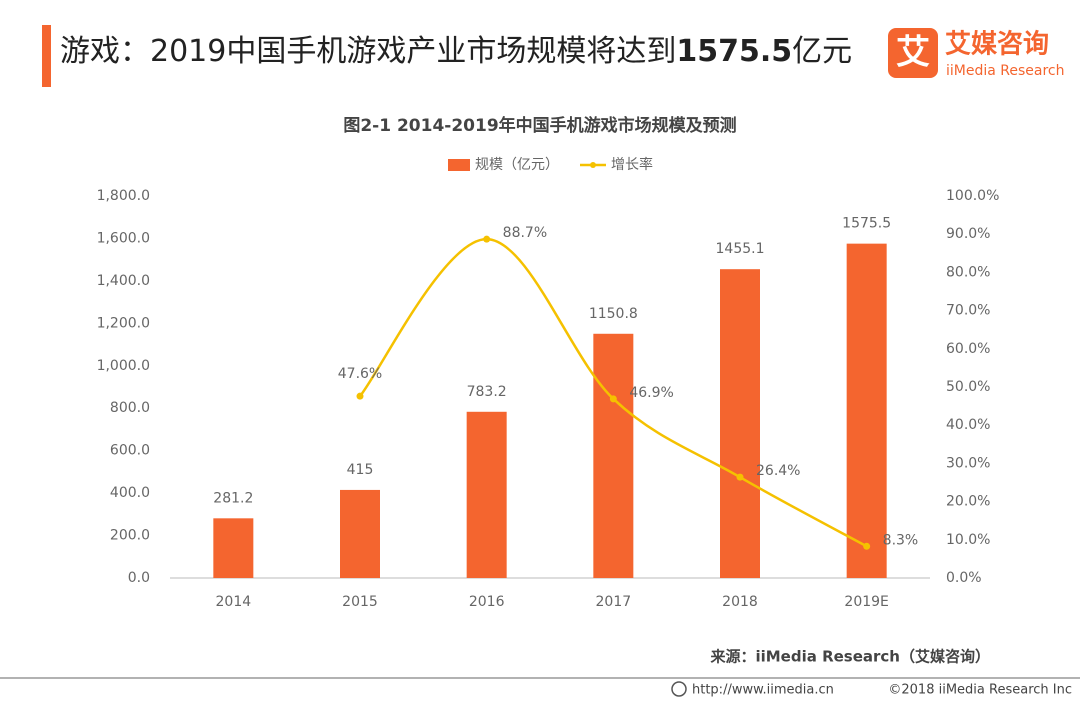 This screenshot has width=1080, height=706. I want to click on y-tick-label: 1,400.0, so click(123, 281).